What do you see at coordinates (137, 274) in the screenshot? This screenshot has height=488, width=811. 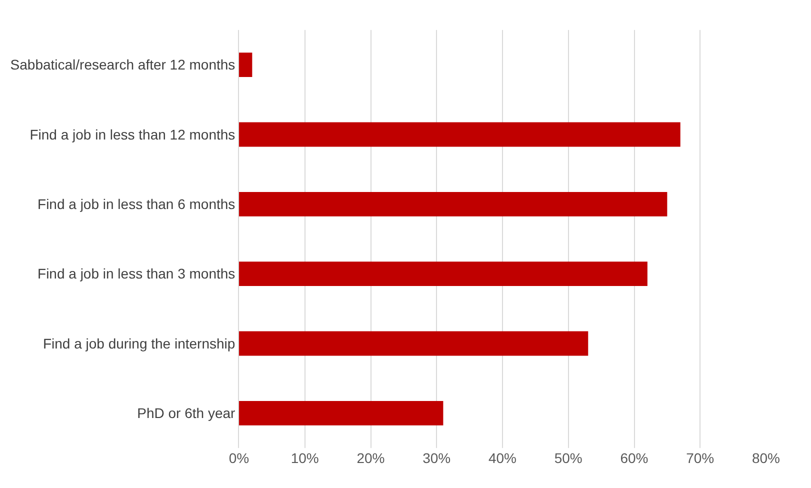 I see `y-tick-label: Find a job in less than 3 months` at bounding box center [137, 274].